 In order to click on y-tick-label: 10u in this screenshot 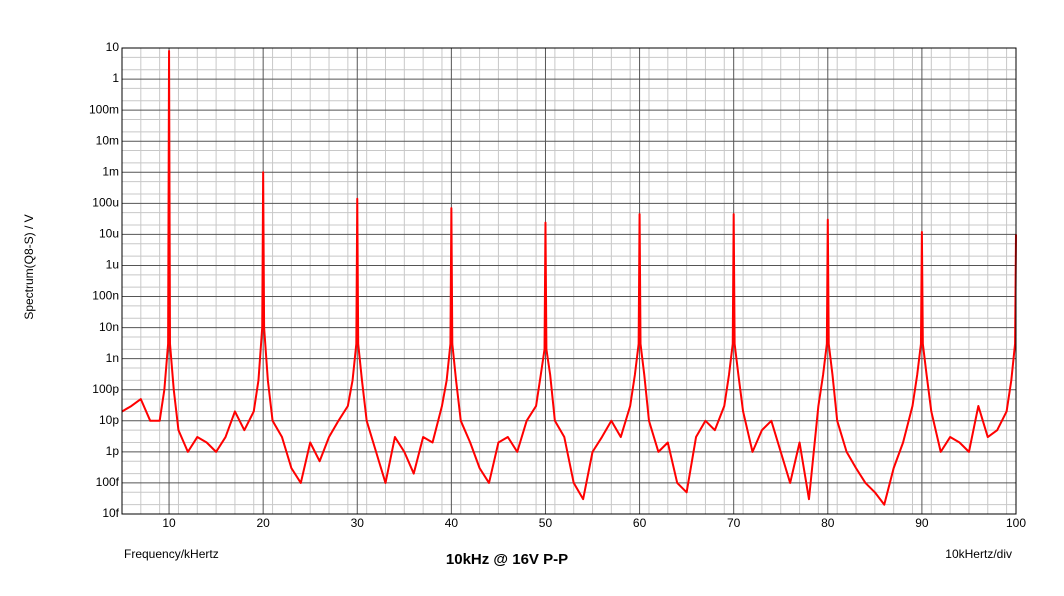, I will do `click(109, 234)`.